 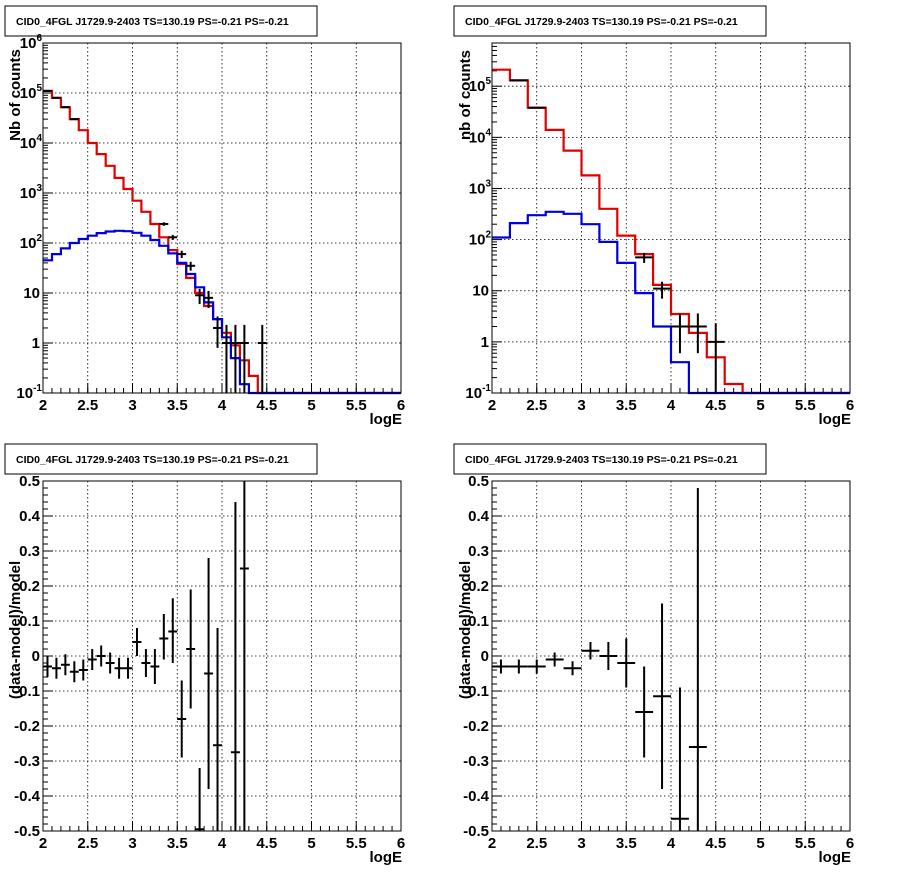 I want to click on y-tick-label: 10, so click(x=480, y=291).